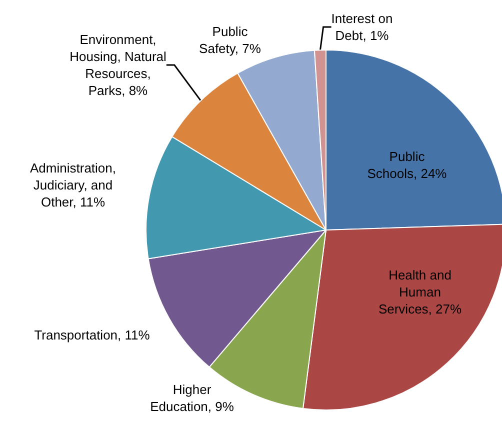  I want to click on slice-label: Higher Education, 9%, so click(192, 398).